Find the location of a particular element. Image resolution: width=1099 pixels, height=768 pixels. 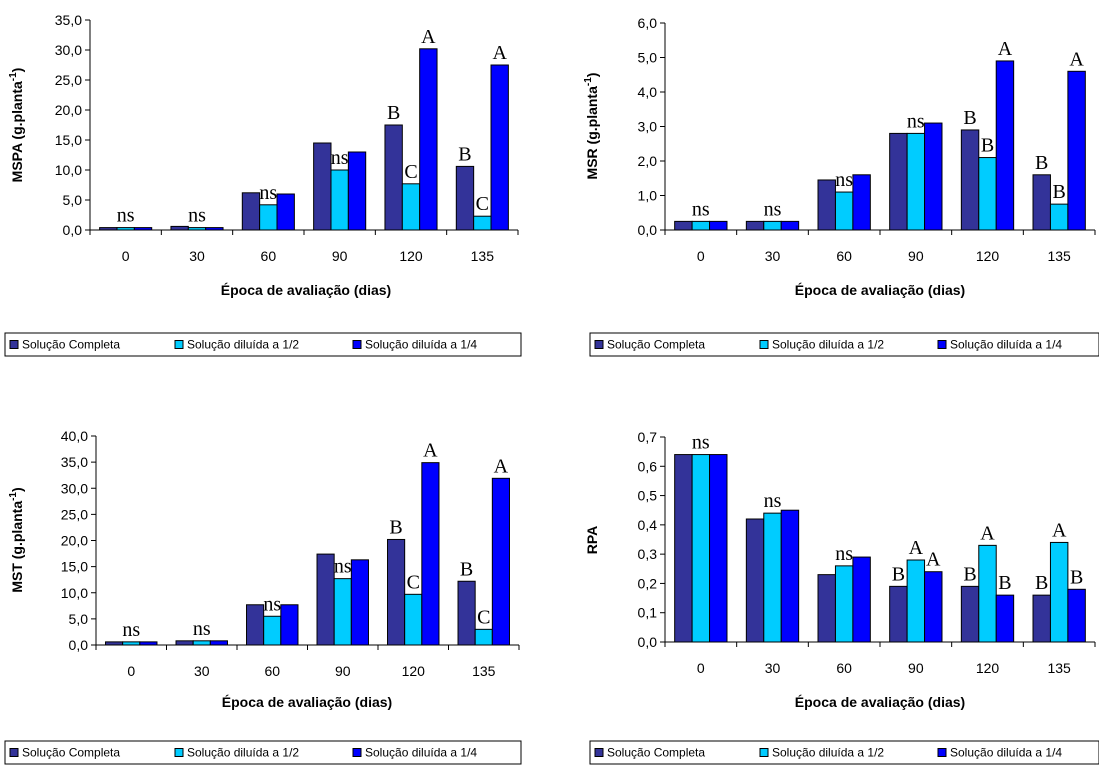

legend-frame is located at coordinates (844, 344).